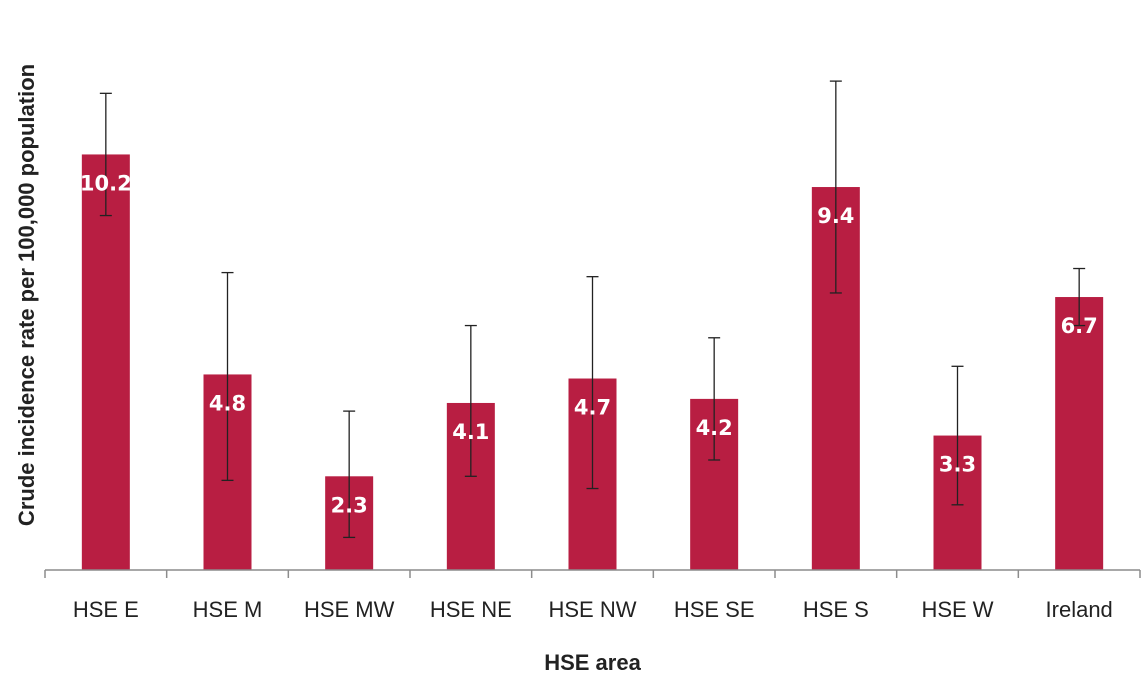 This screenshot has height=673, width=1142. What do you see at coordinates (592, 408) in the screenshot?
I see `data-label: 4.7` at bounding box center [592, 408].